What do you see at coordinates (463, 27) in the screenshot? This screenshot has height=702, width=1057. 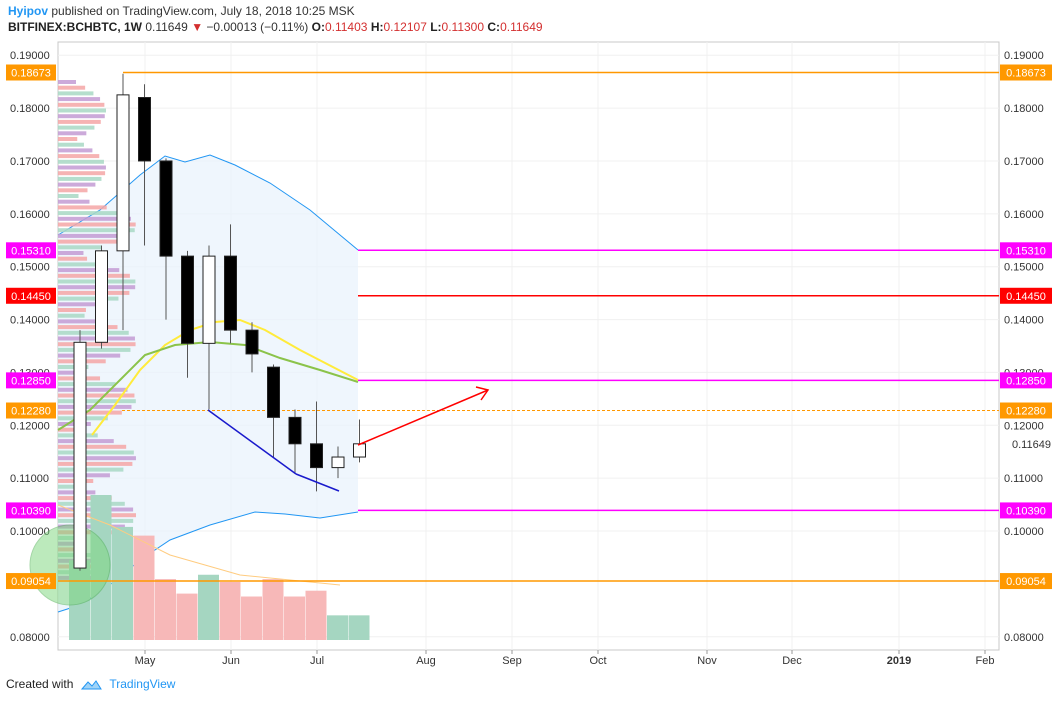 I see `low-value: 0.11300` at bounding box center [463, 27].